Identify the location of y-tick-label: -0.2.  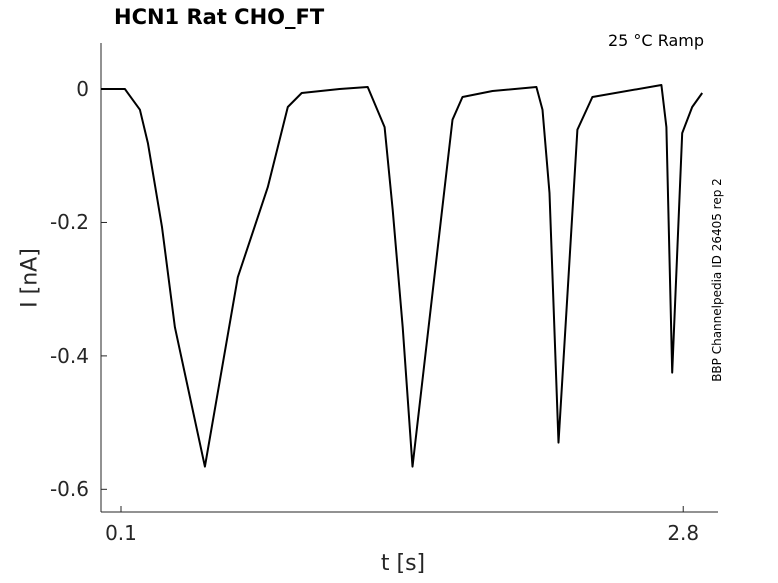
(69, 222).